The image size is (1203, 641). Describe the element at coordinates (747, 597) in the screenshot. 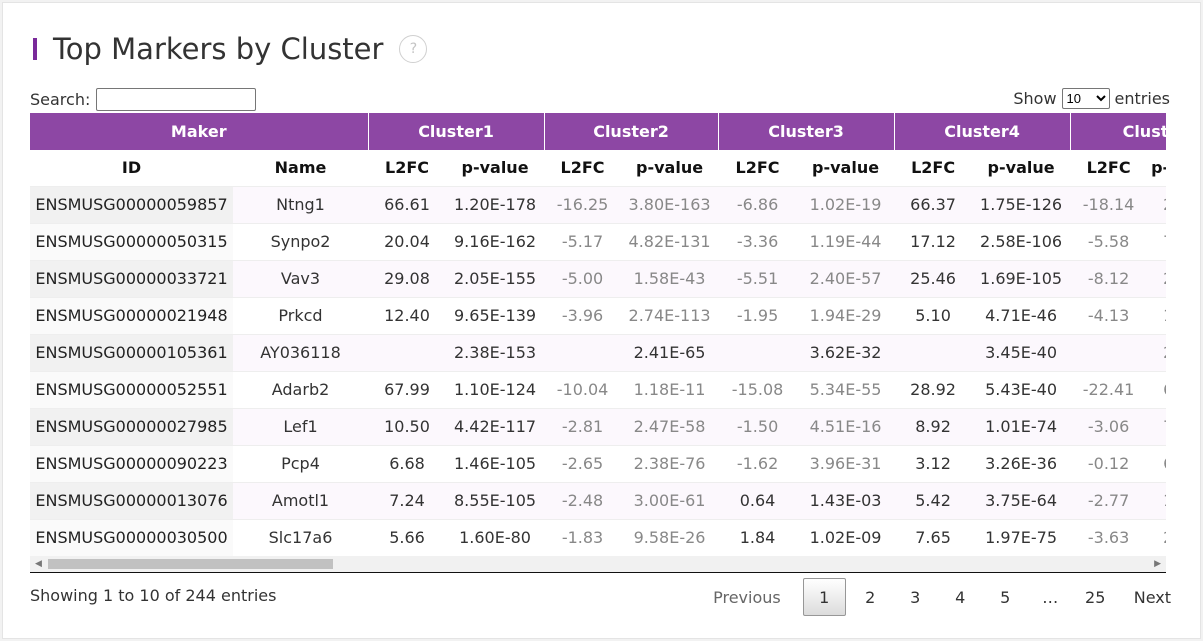

I see `previous-button: Previous` at that location.